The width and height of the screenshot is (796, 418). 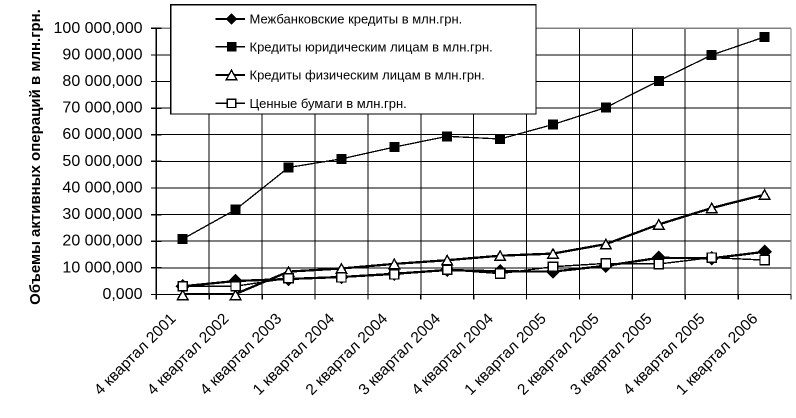 What do you see at coordinates (102, 188) in the screenshot?
I see `svg-text: 40 000,000` at bounding box center [102, 188].